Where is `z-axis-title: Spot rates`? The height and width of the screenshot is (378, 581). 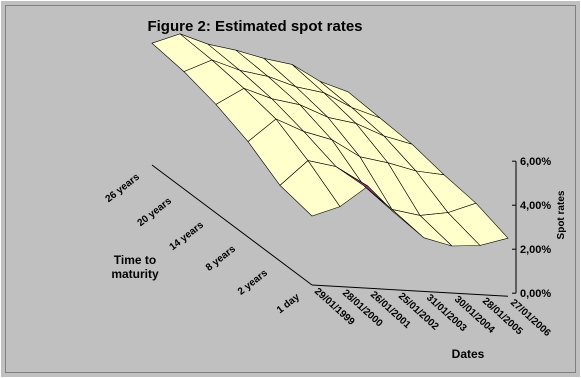
z-axis-title: Spot rates is located at coordinates (561, 214).